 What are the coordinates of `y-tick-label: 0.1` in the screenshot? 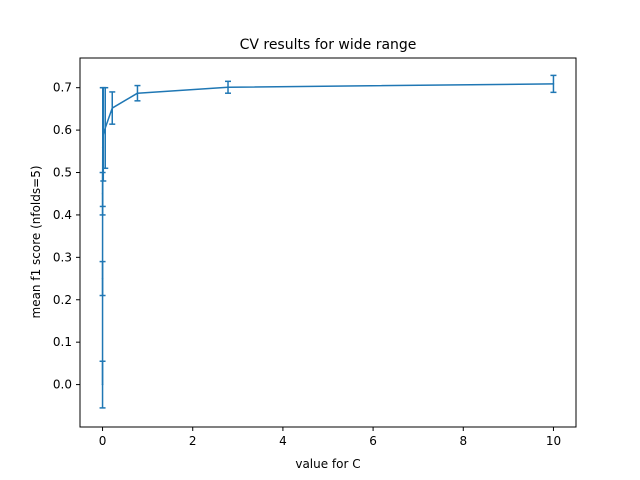 It's located at (62, 342).